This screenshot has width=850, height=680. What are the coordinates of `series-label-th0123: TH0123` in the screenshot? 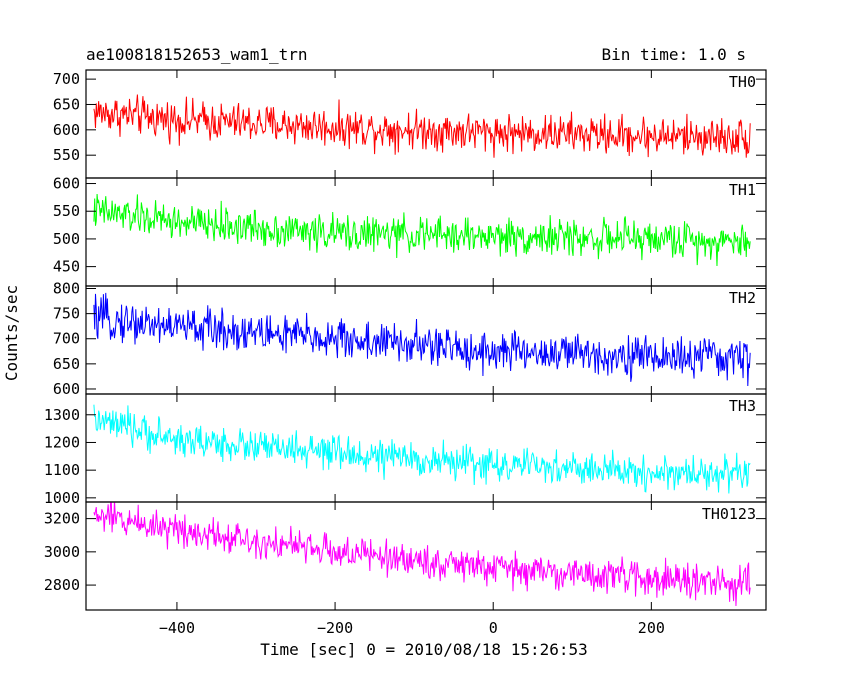 It's located at (729, 514).